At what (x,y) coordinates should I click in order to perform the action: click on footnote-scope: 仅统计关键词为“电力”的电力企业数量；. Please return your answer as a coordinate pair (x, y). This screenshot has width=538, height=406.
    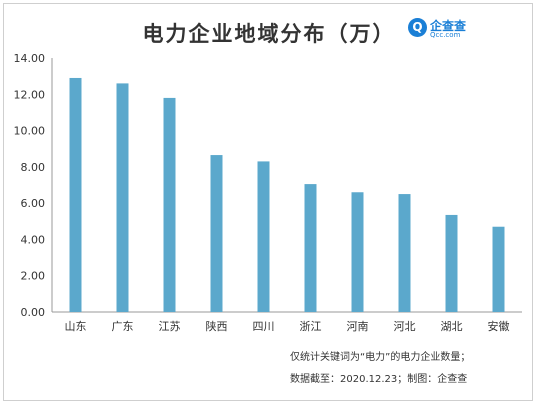
    Looking at the image, I should click on (380, 357).